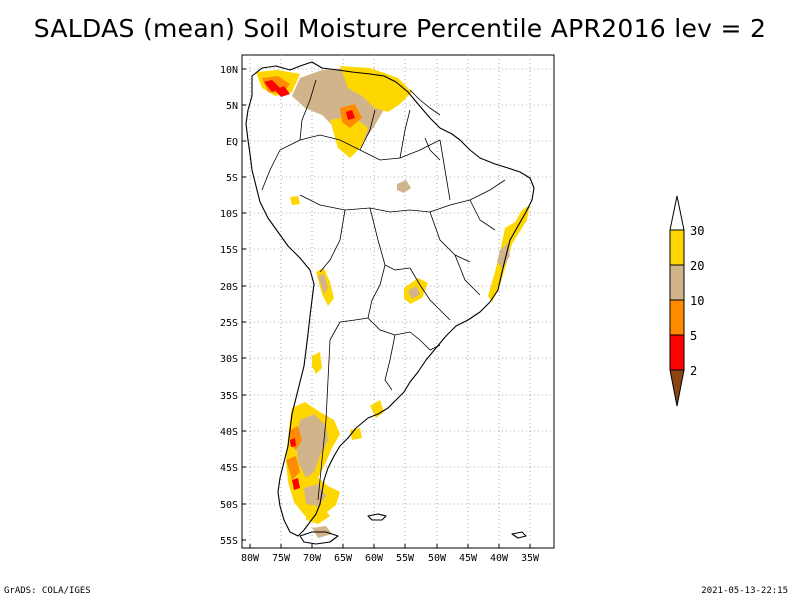 Image resolution: width=800 pixels, height=600 pixels. Describe the element at coordinates (744, 591) in the screenshot. I see `footer-timestamp: 2021-05-13-22:15` at that location.